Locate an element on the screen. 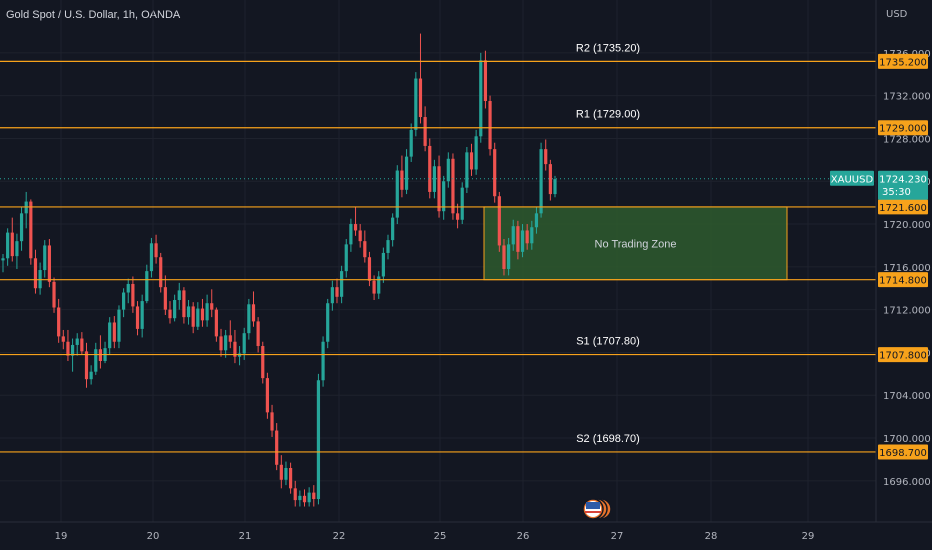  x-tick-label: 21 is located at coordinates (245, 536).